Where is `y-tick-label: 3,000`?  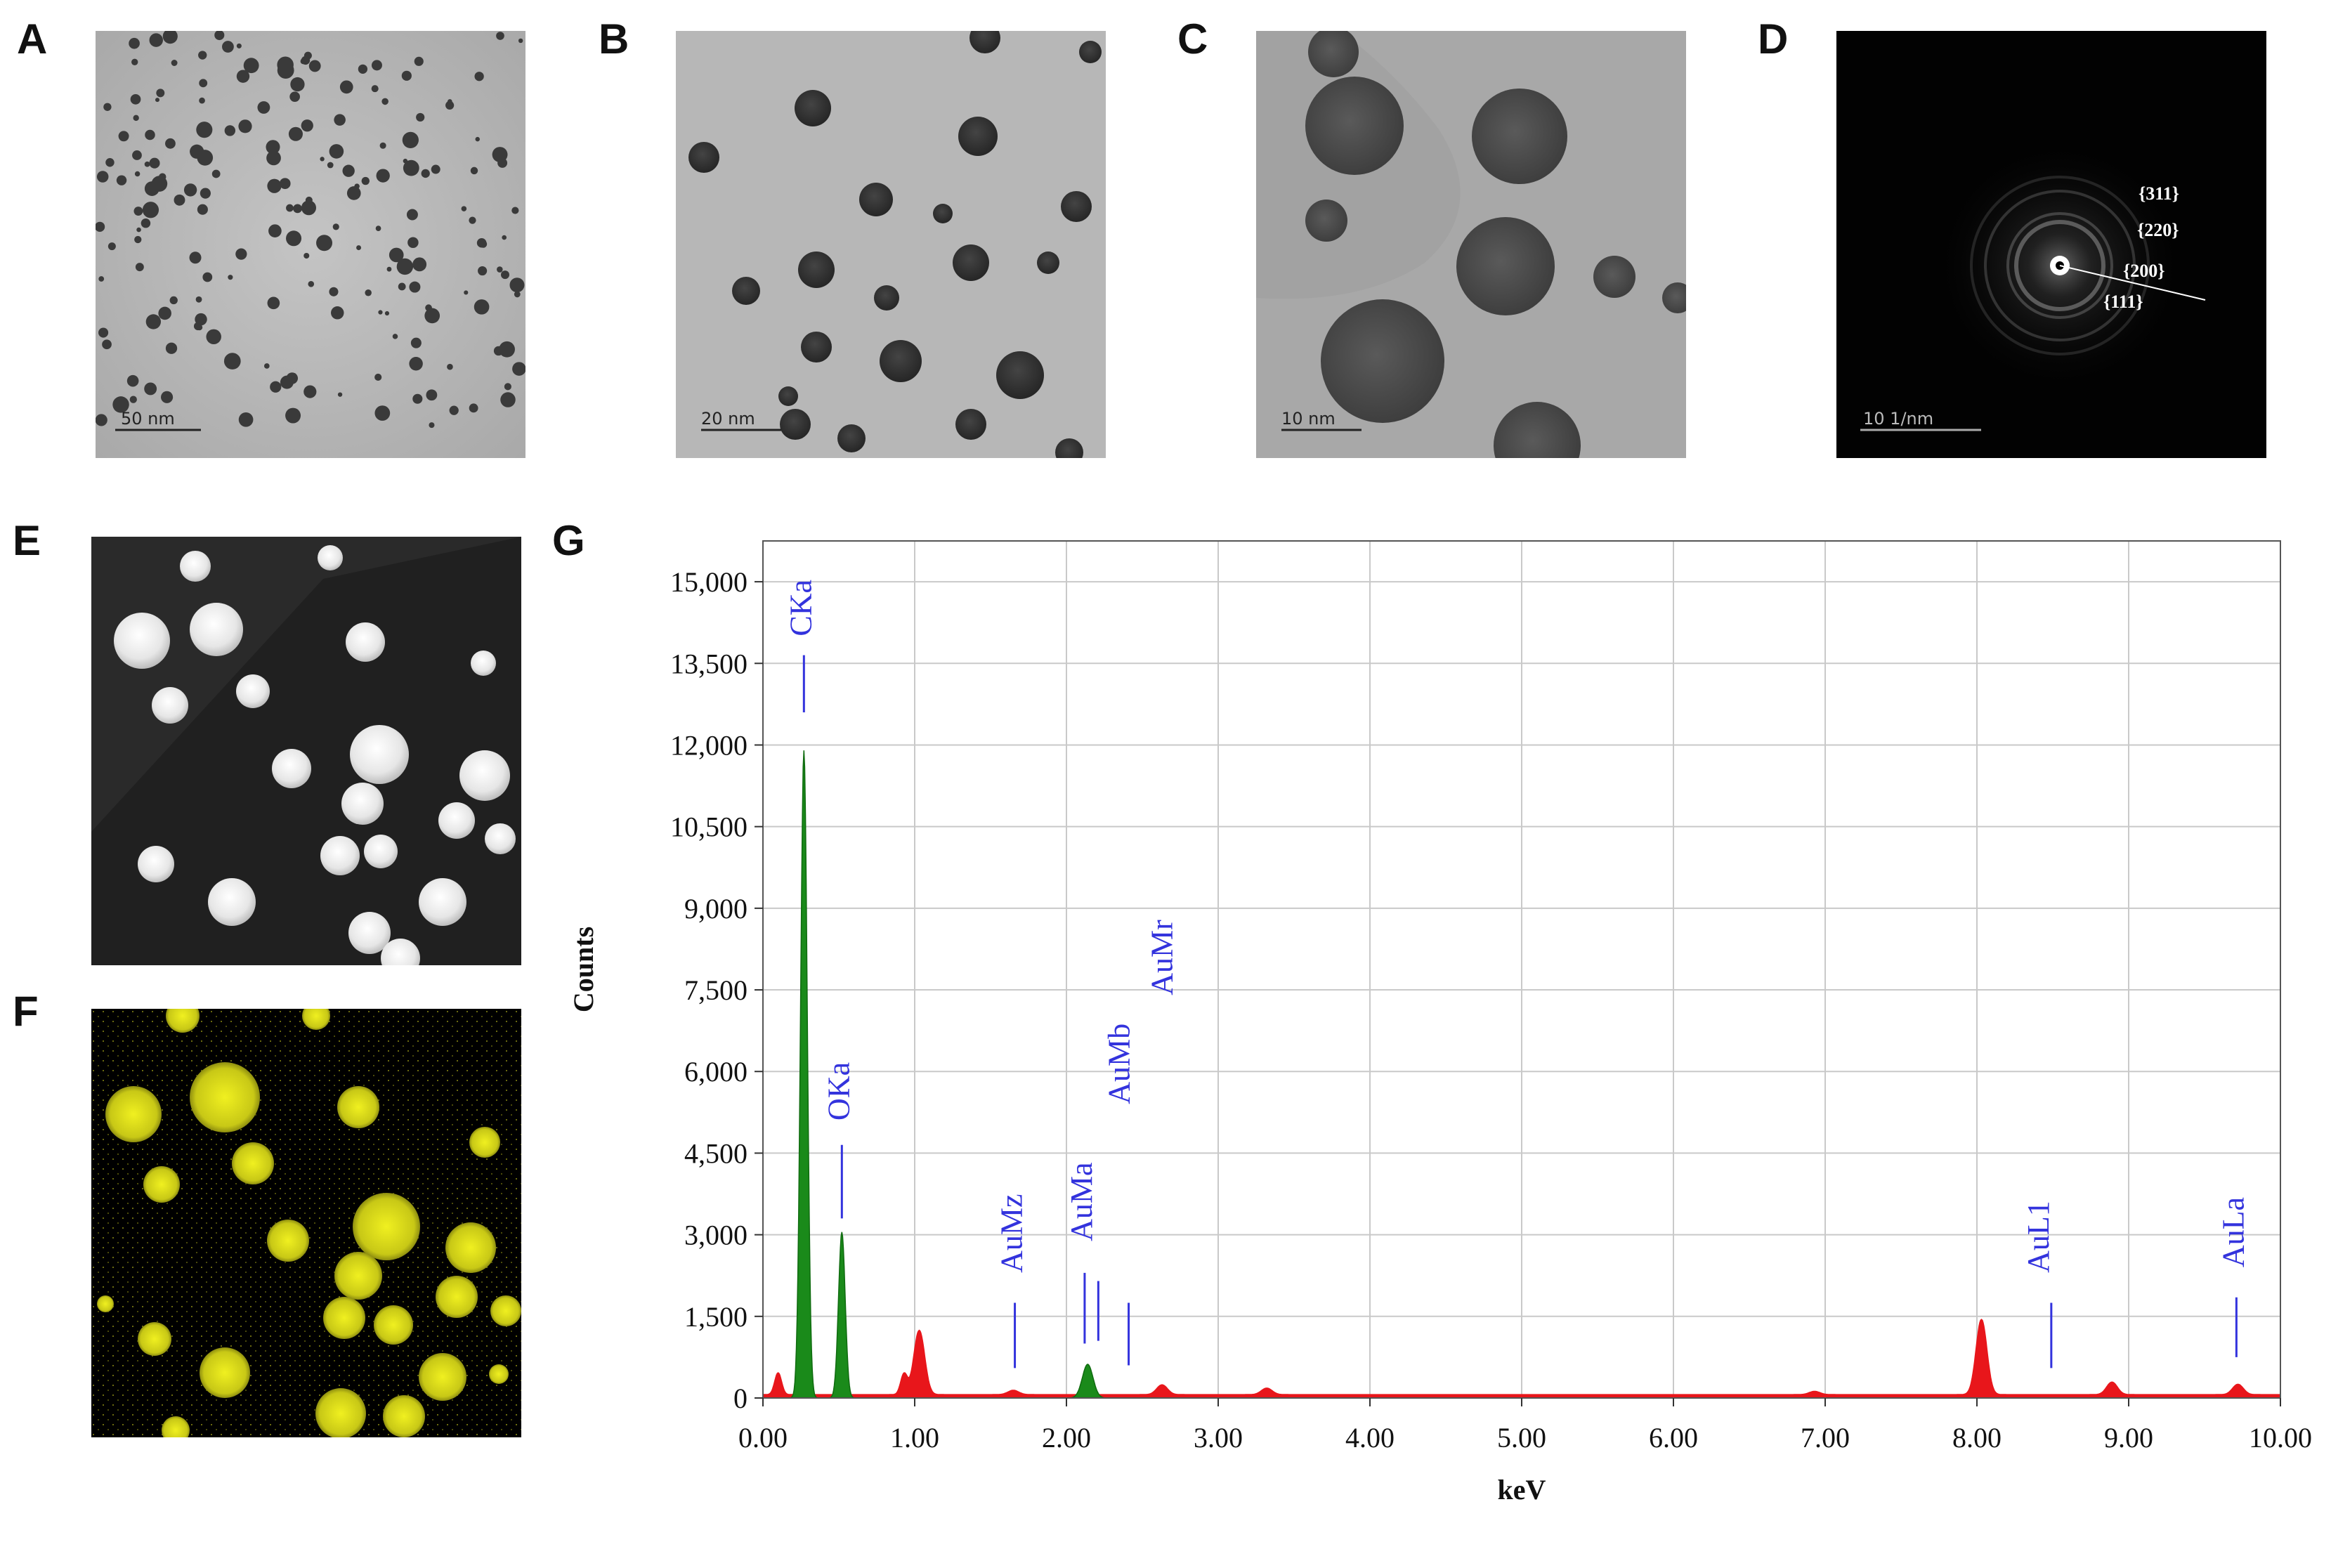
y-tick-label: 3,000 is located at coordinates (715, 1235).